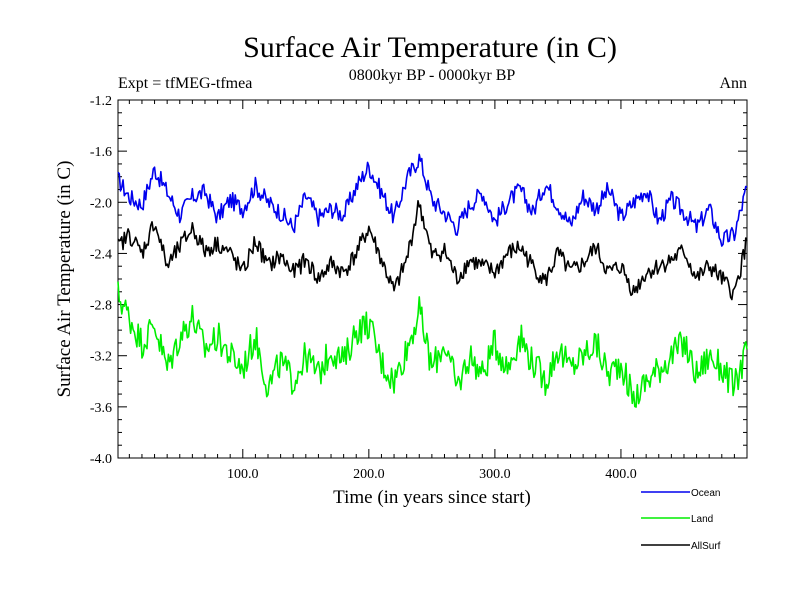 The image size is (800, 600). I want to click on legend-label-ocean: Ocean, so click(705, 493).